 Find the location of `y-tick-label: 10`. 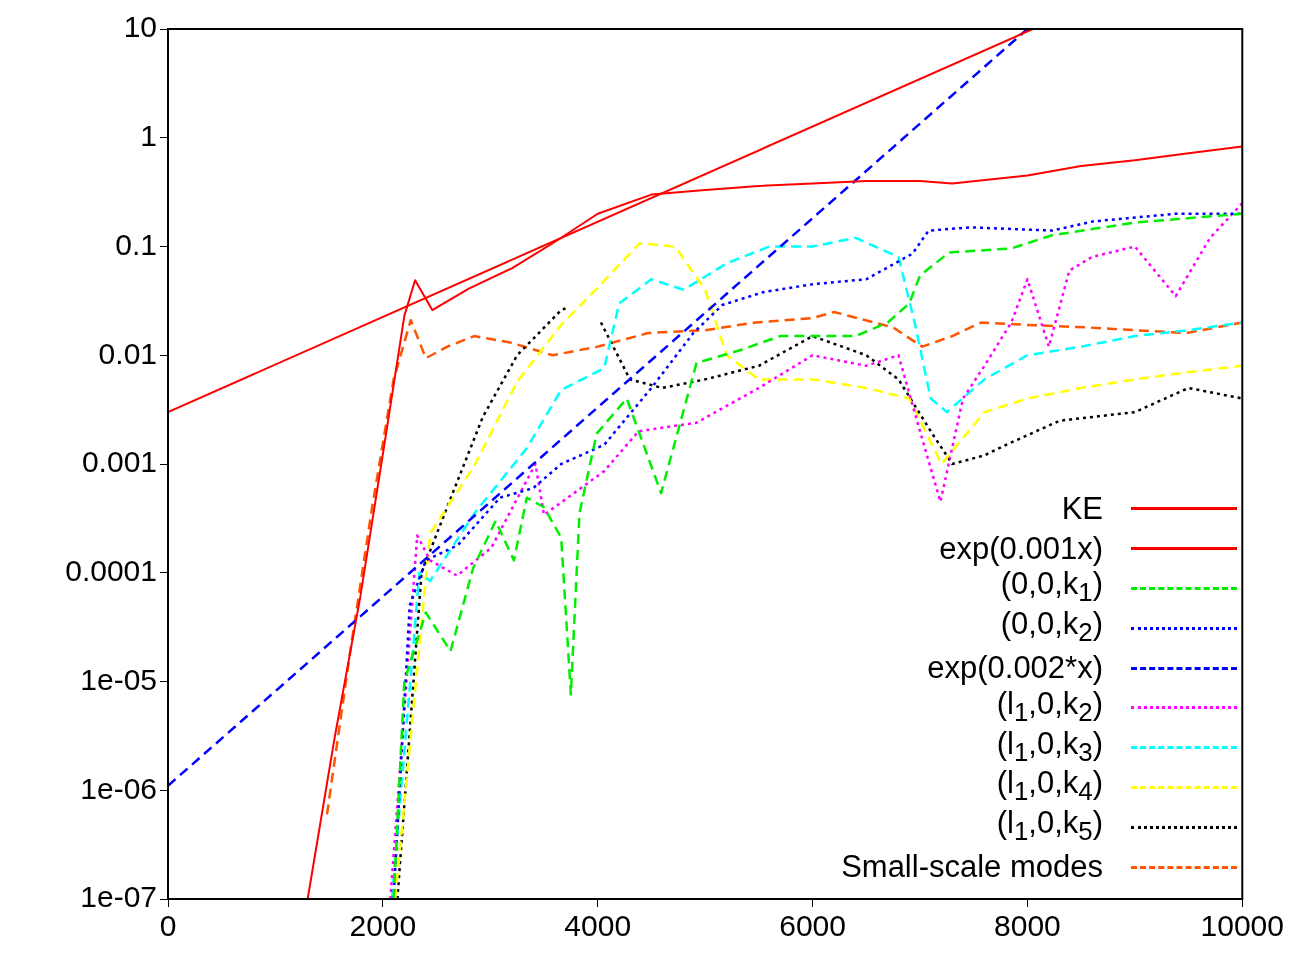

y-tick-label: 10 is located at coordinates (140, 27).